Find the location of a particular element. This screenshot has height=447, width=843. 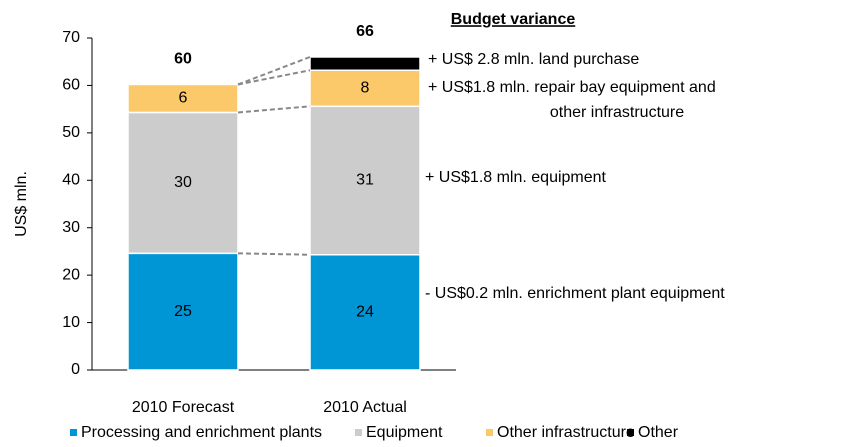

y-axis-label: US$ mln. is located at coordinates (21, 204).